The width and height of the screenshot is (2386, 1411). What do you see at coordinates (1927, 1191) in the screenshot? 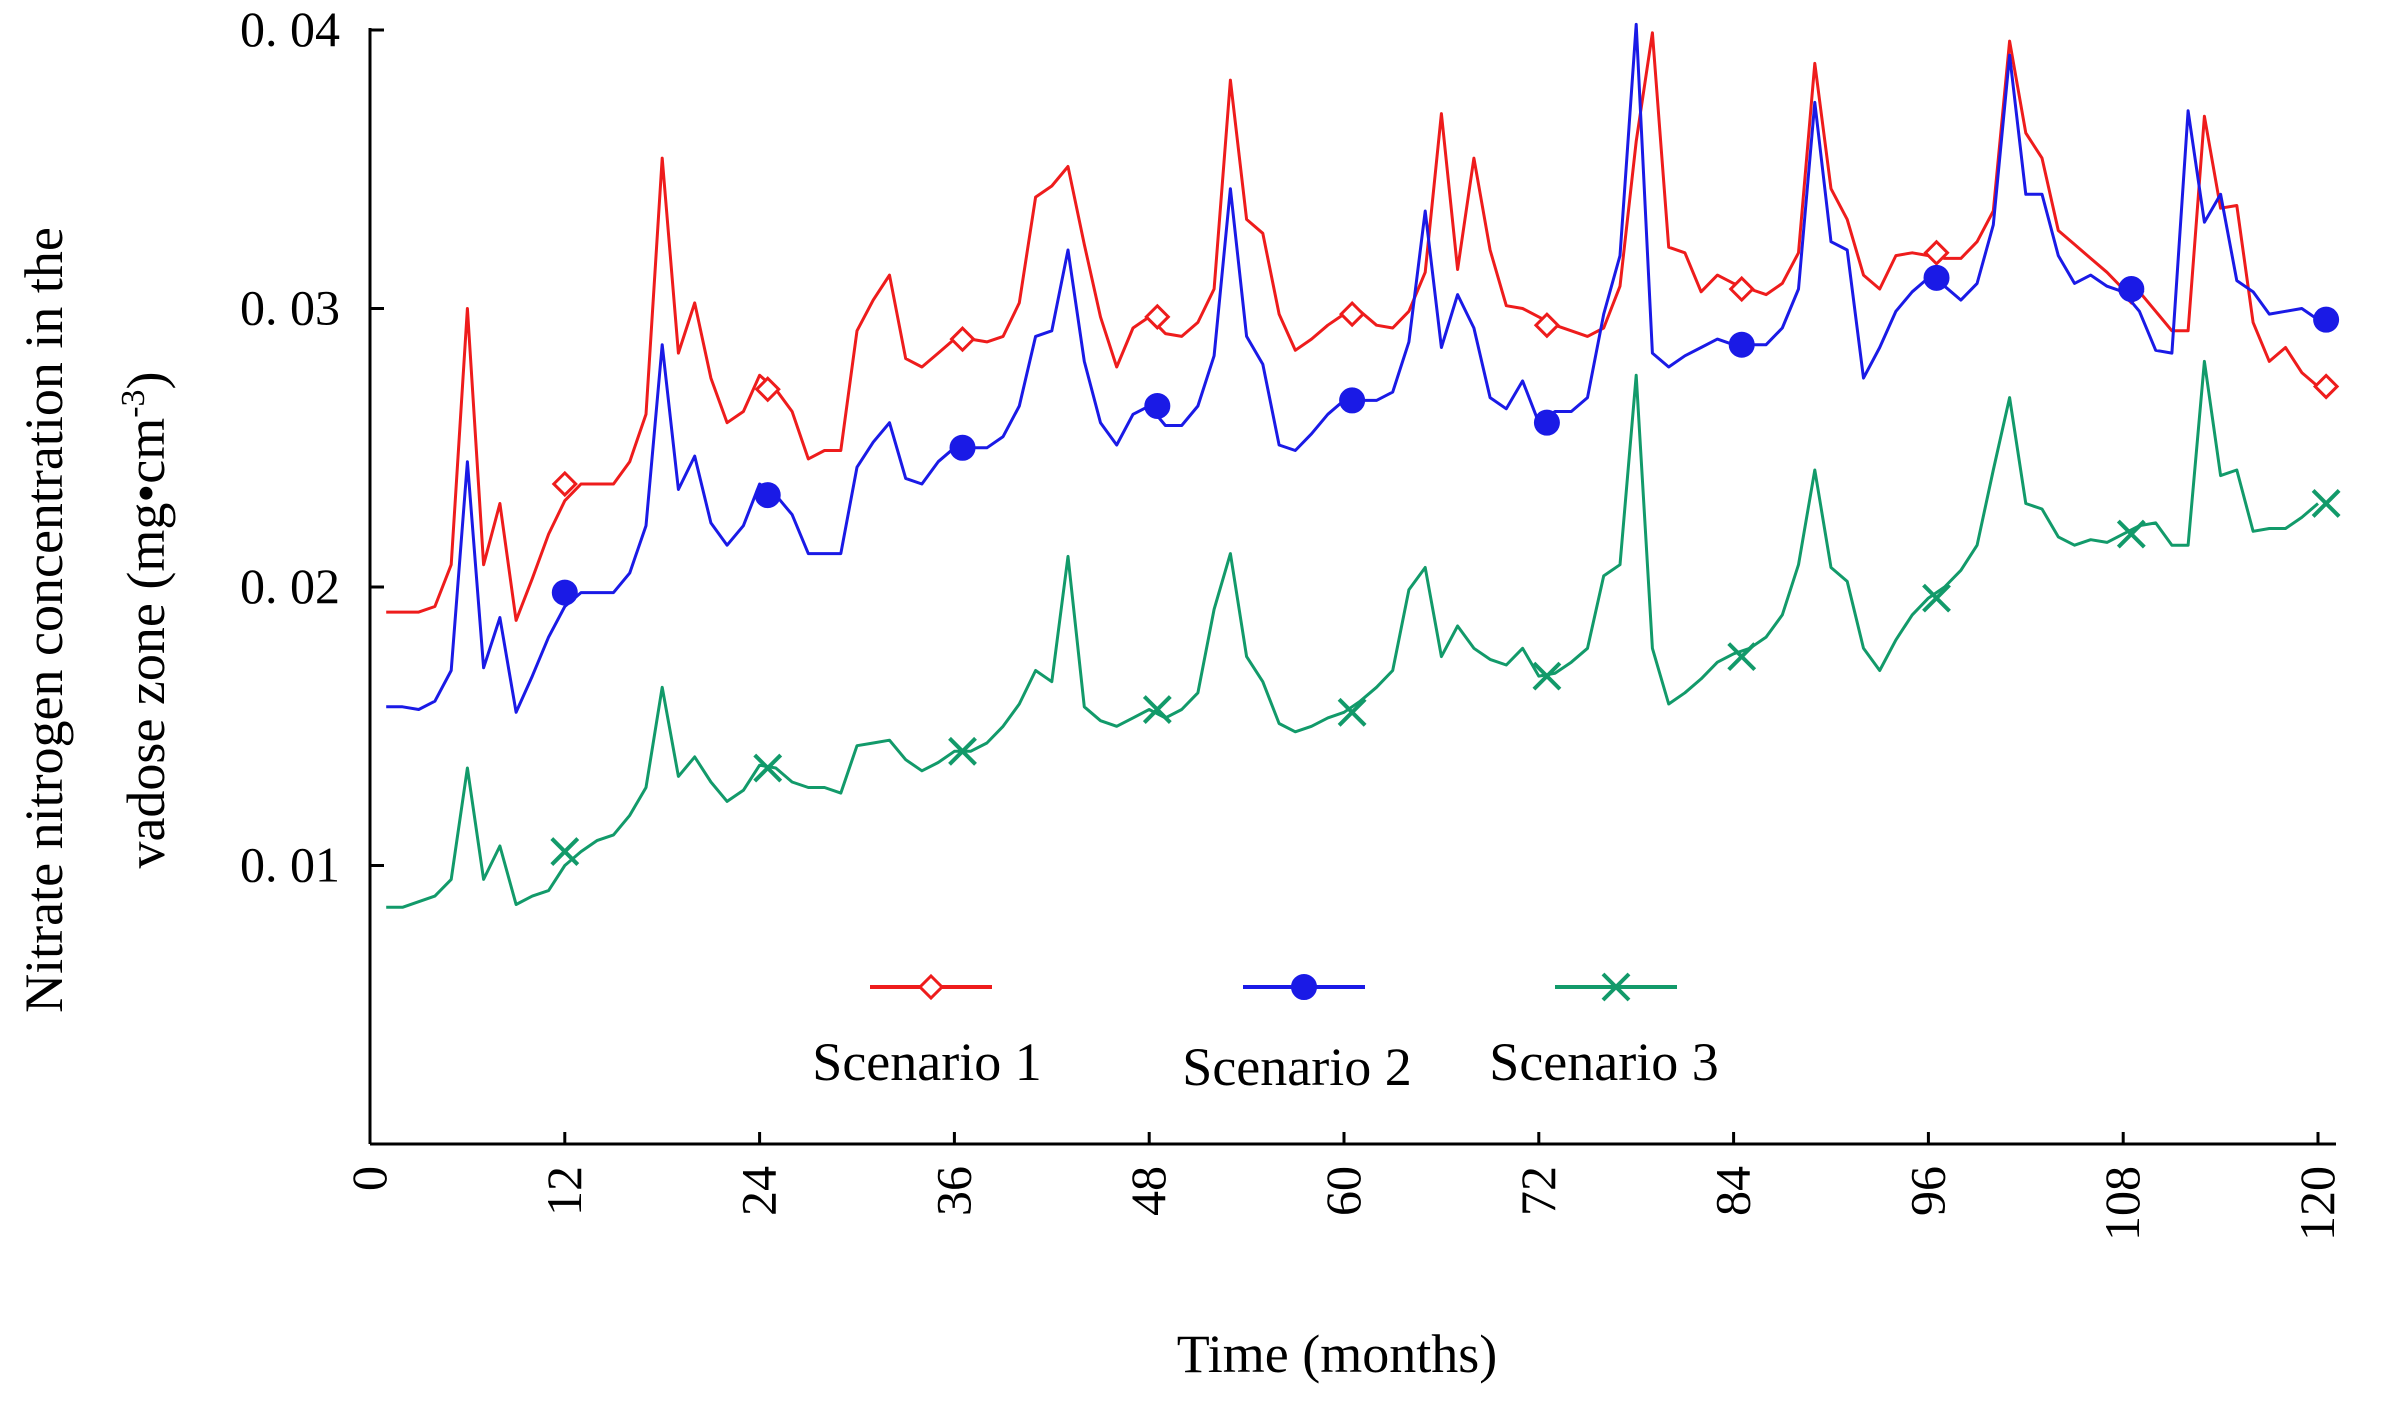
I see `x-tick-label: 96` at bounding box center [1927, 1191].